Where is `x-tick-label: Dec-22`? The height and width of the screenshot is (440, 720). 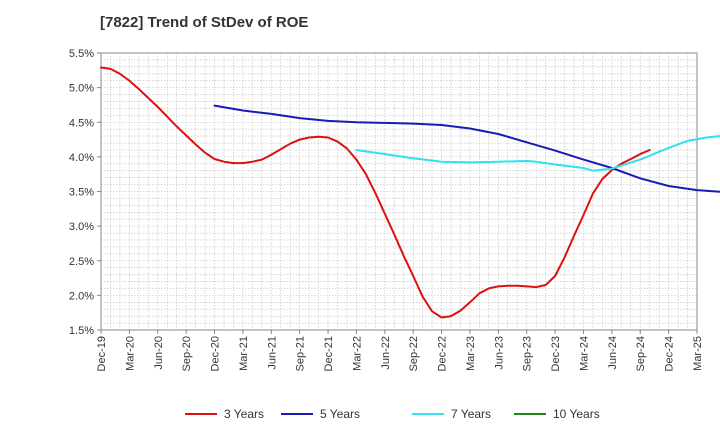
x-tick-label: Dec-22 is located at coordinates (443, 353).